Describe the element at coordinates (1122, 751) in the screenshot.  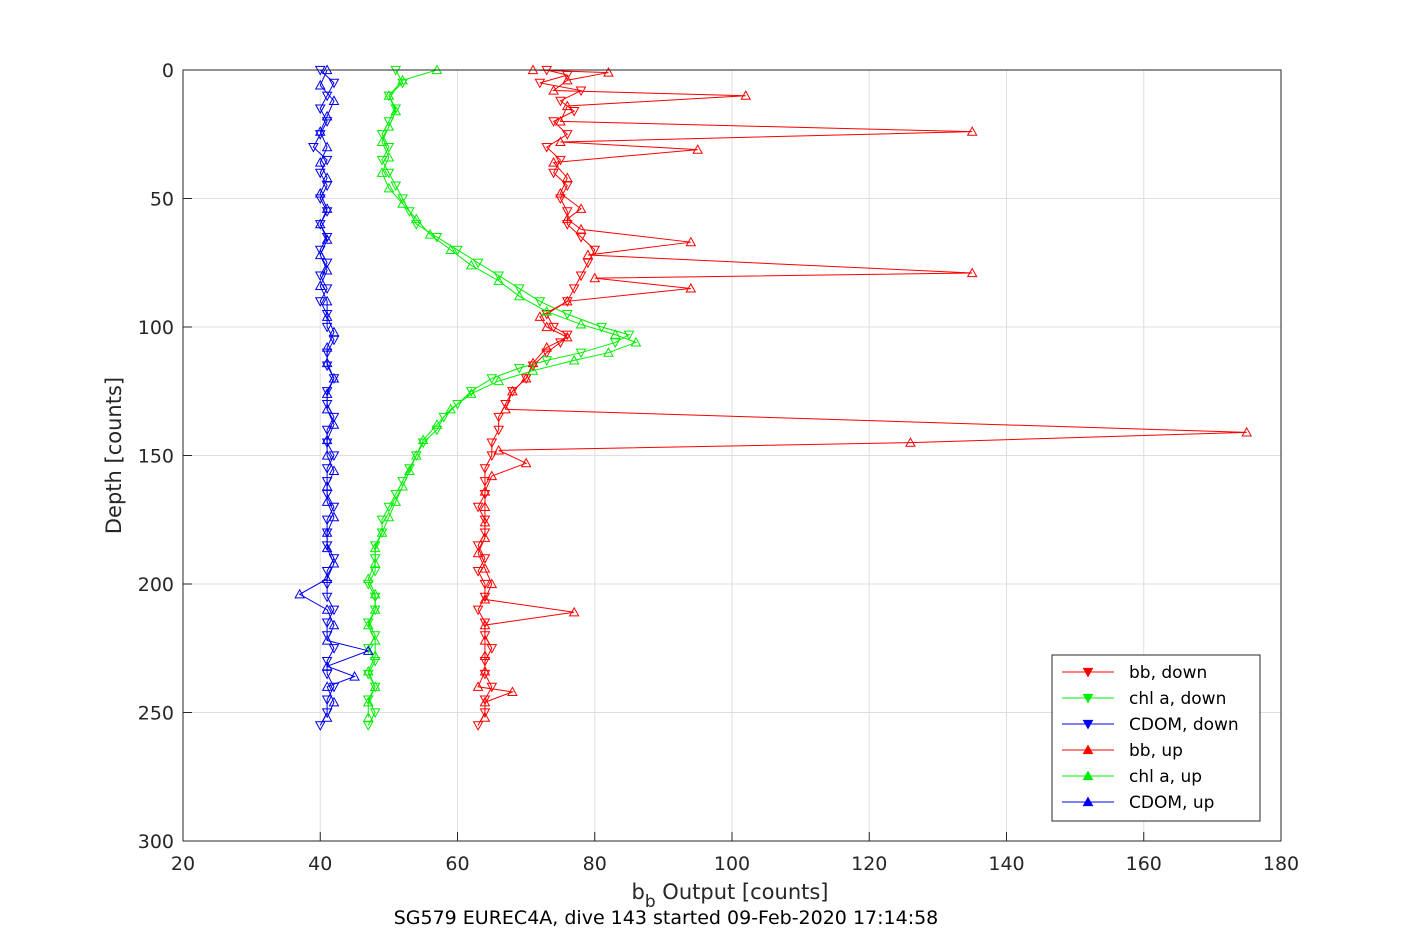
I see `legend-entry-bb-up: bb, up` at that location.